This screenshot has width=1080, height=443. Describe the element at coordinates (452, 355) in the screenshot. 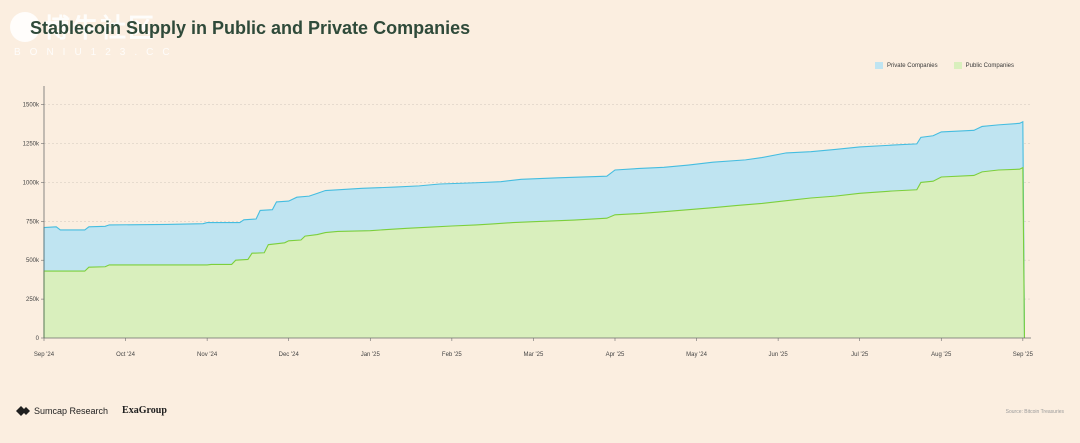

I see `x-tick-label-5: Feb '25` at that location.